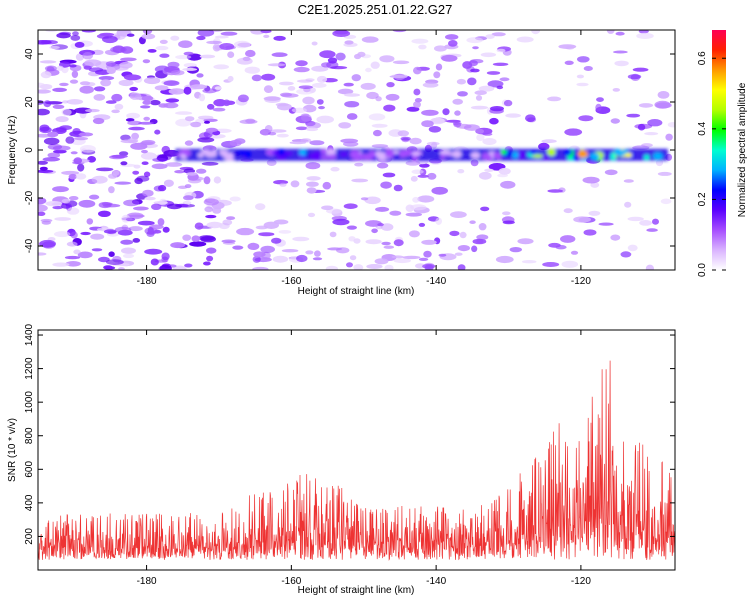  I want to click on y-tick-label: 0, so click(29, 150).